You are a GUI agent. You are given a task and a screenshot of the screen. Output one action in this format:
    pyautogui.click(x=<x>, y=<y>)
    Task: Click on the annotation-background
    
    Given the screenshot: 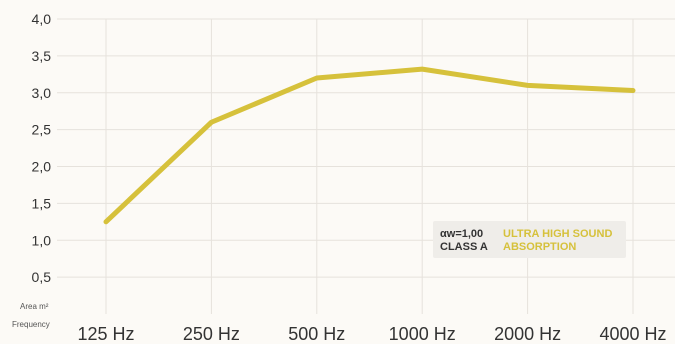 What is the action you would take?
    pyautogui.click(x=529, y=239)
    